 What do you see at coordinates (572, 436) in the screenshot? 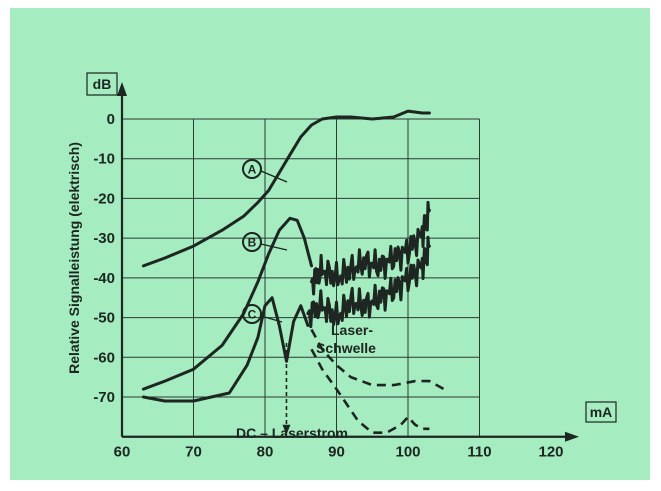
I see `x-axis-arrow` at bounding box center [572, 436].